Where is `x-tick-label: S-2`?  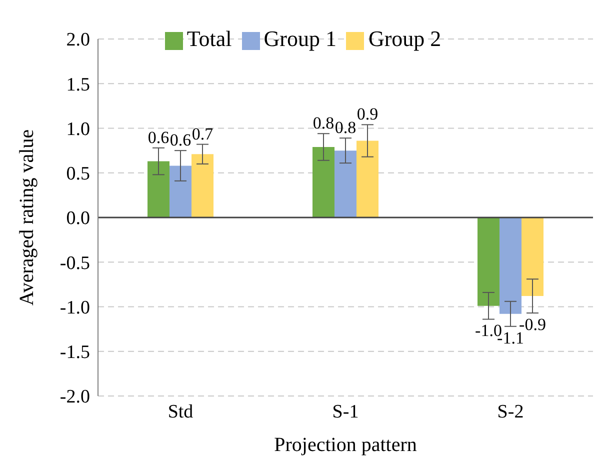
x-tick-label: S-2 is located at coordinates (510, 411).